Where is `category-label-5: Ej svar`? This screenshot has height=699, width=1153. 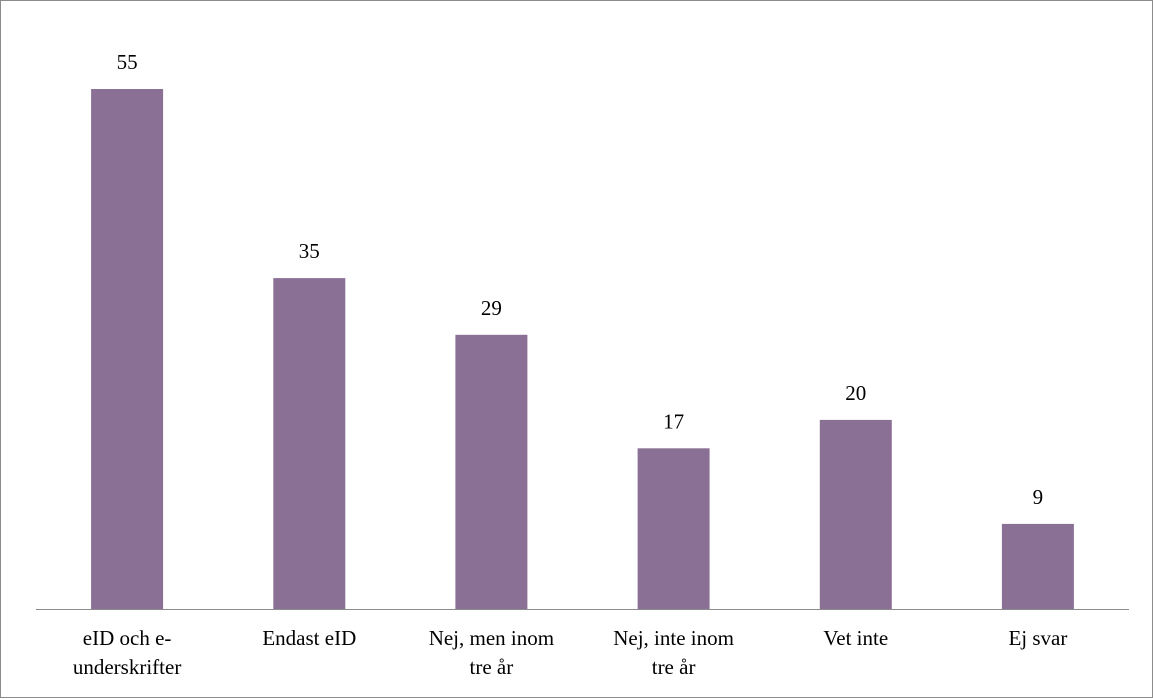 category-label-5: Ej svar is located at coordinates (1037, 638).